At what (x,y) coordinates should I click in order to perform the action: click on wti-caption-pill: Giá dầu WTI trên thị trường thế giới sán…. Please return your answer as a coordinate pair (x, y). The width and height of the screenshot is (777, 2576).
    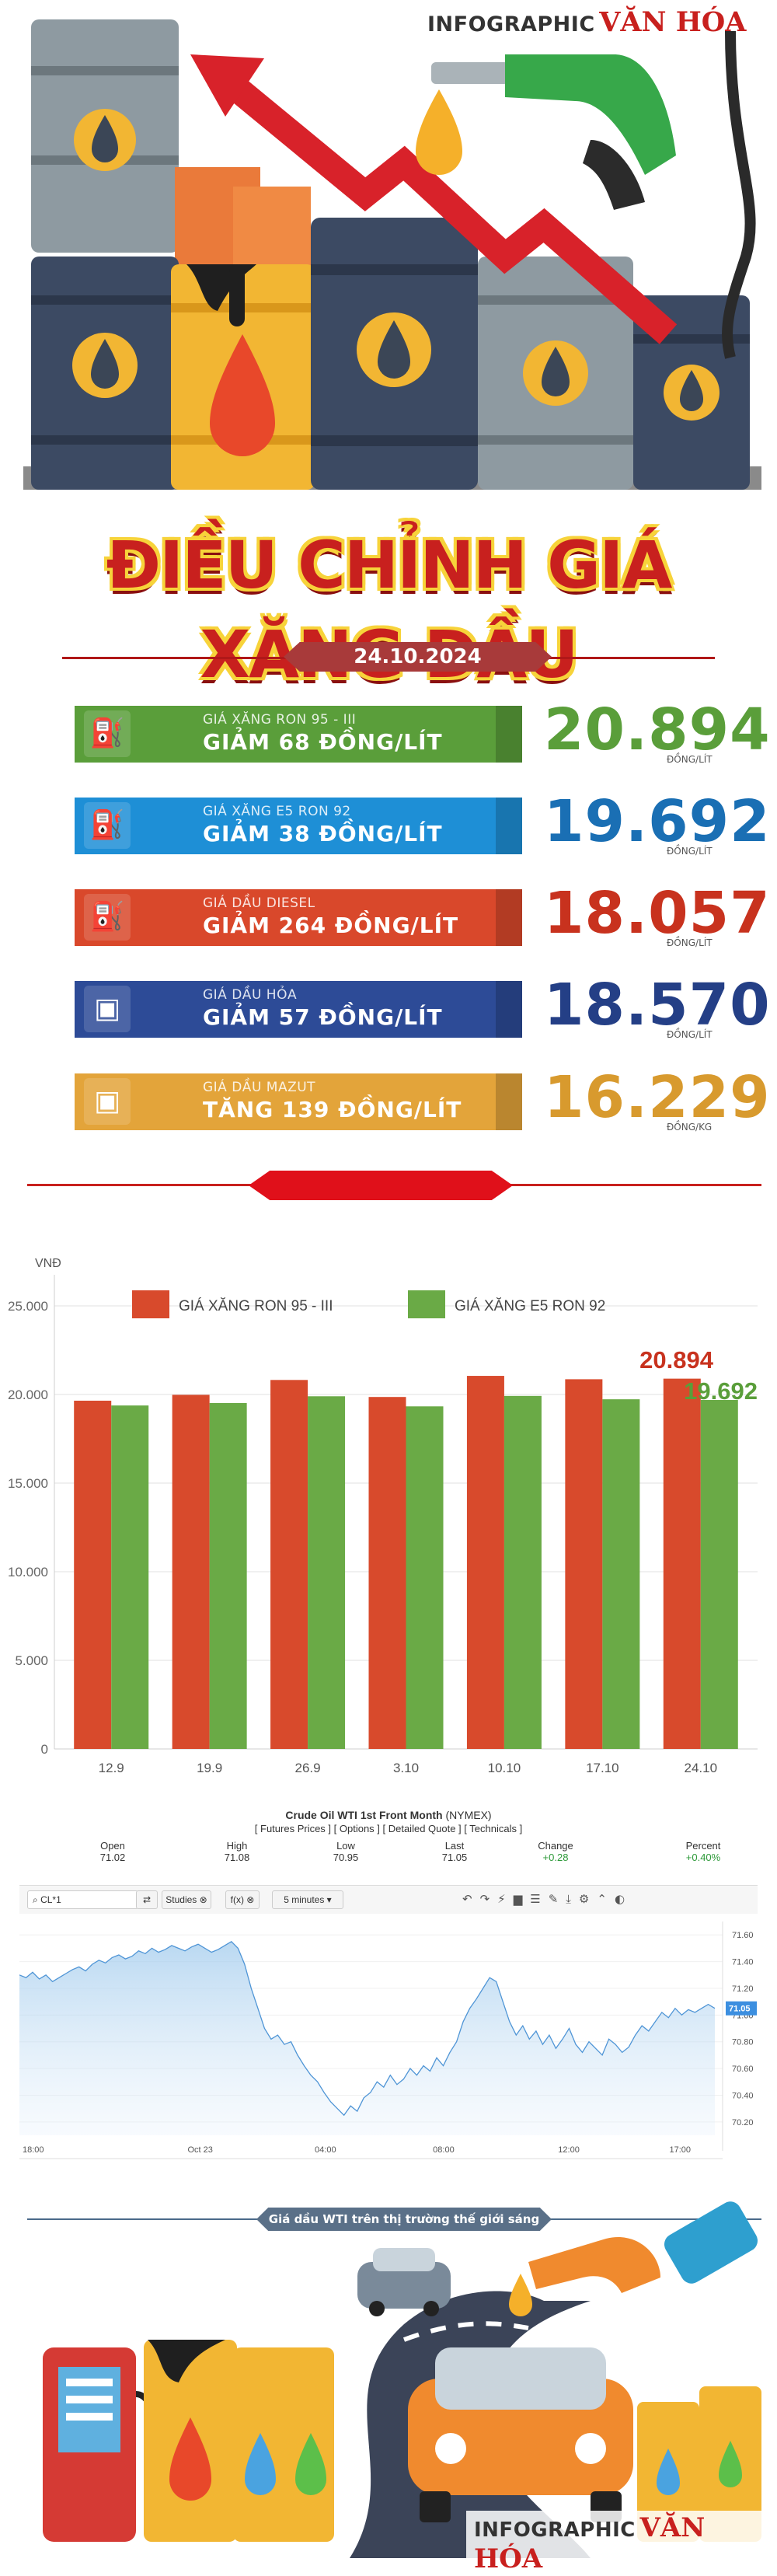
    Looking at the image, I should click on (404, 2220).